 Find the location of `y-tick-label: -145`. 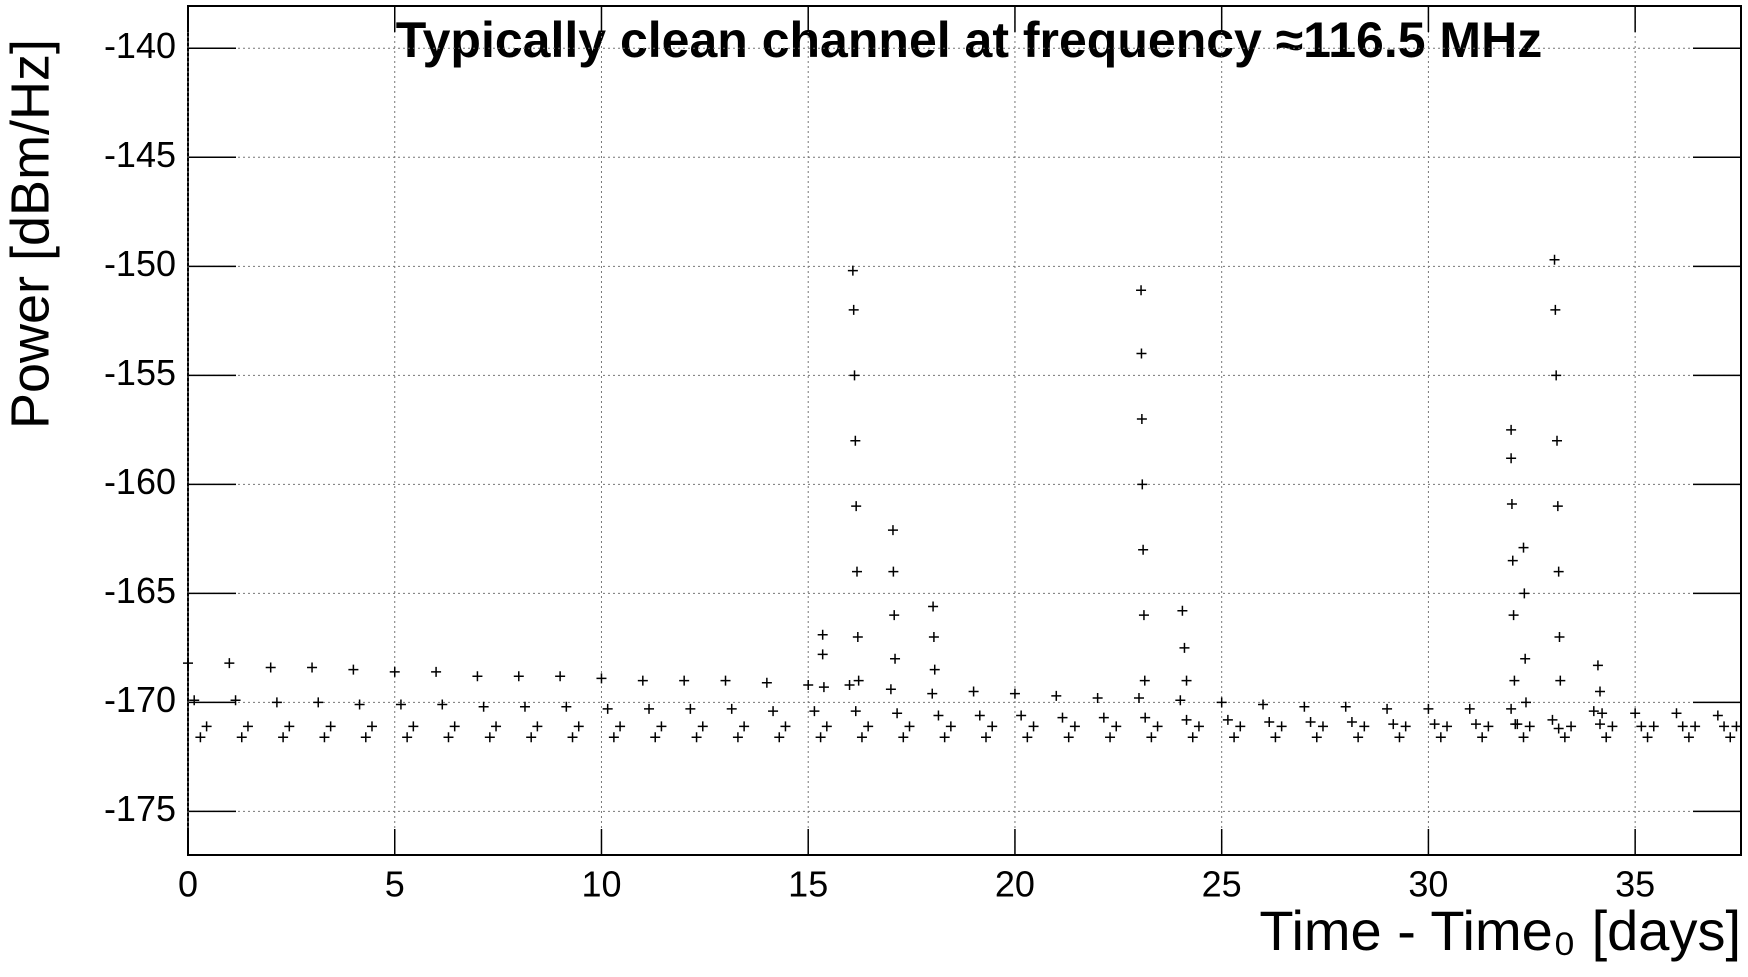

y-tick-label: -145 is located at coordinates (140, 154).